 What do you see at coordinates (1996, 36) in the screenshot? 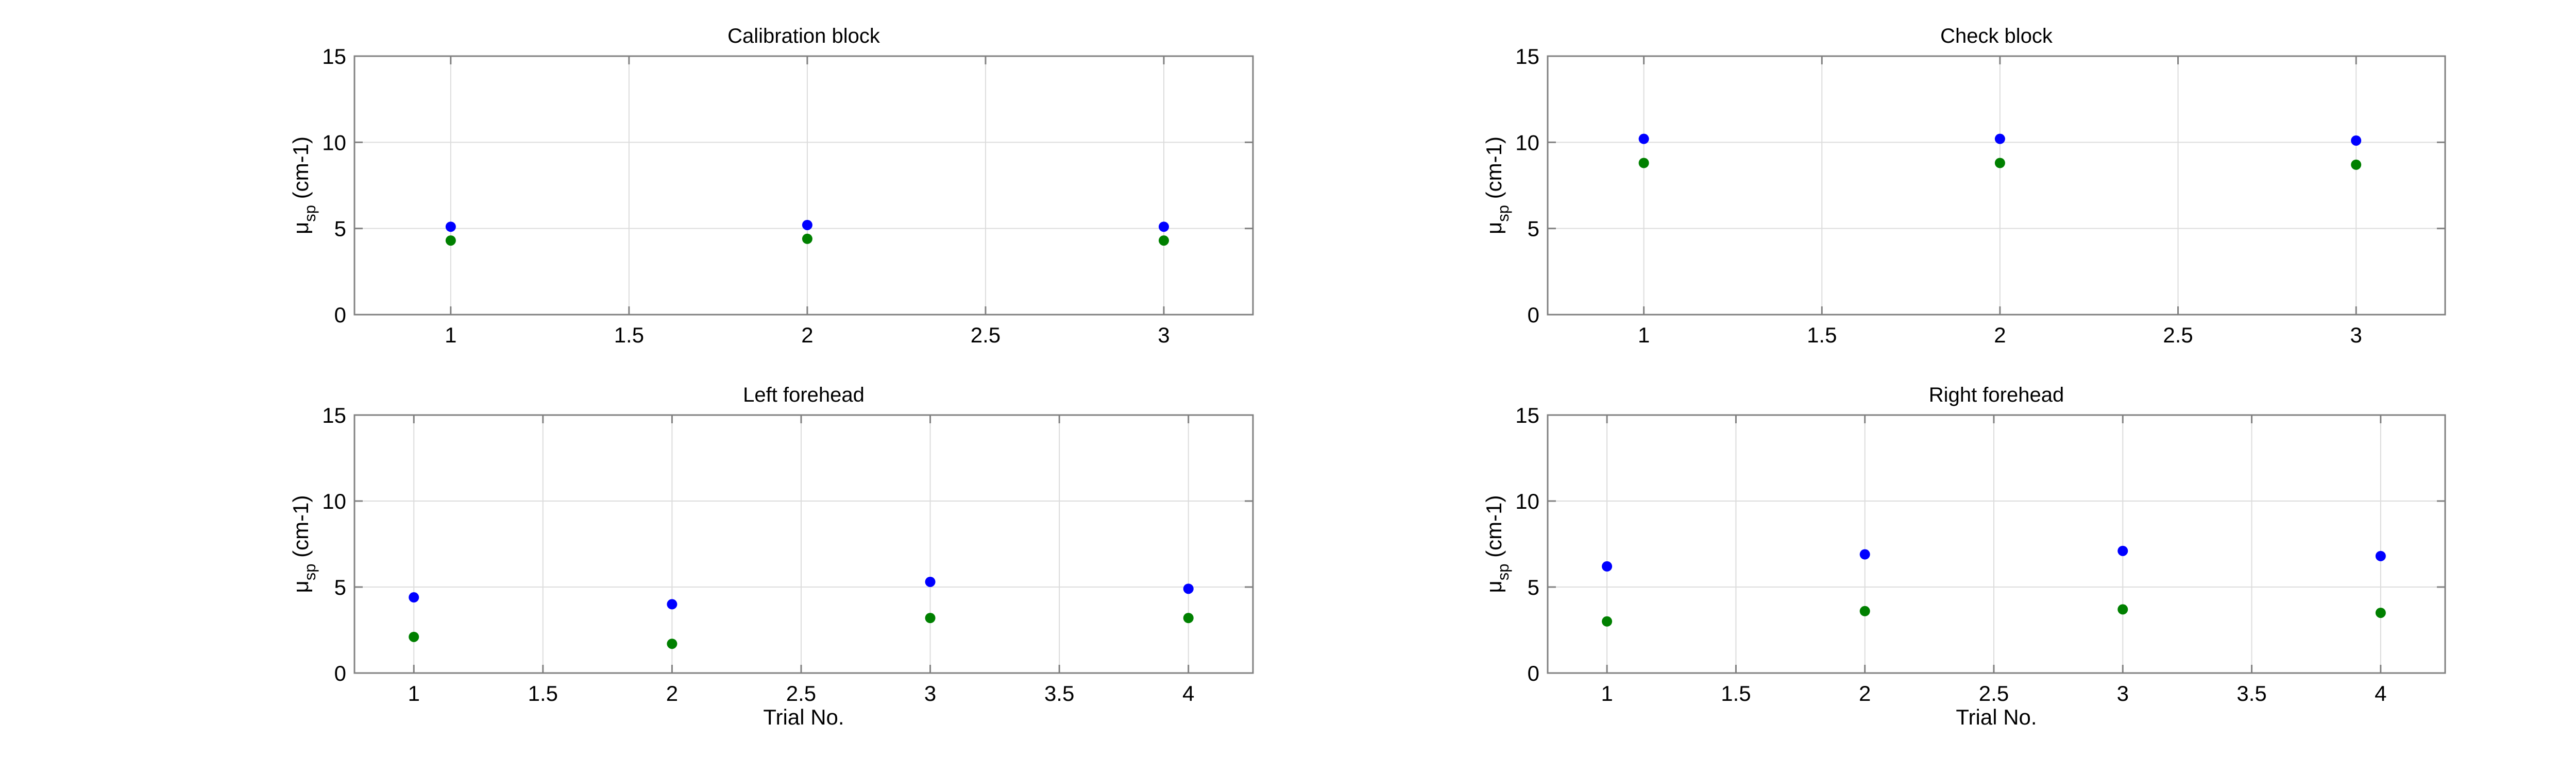
I see `chart-title: Check block` at bounding box center [1996, 36].